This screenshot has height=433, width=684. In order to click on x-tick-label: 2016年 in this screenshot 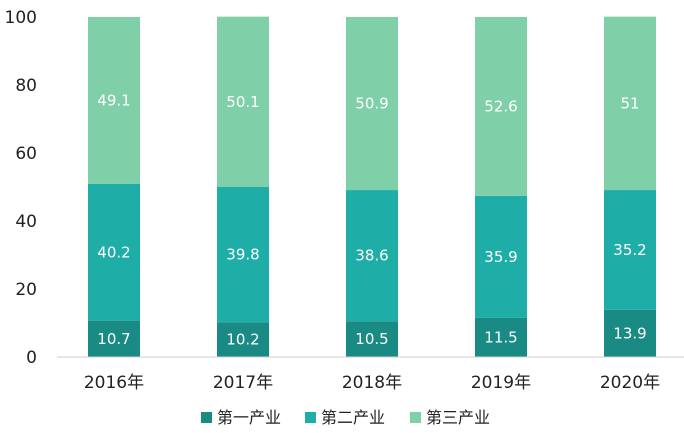, I will do `click(114, 383)`.